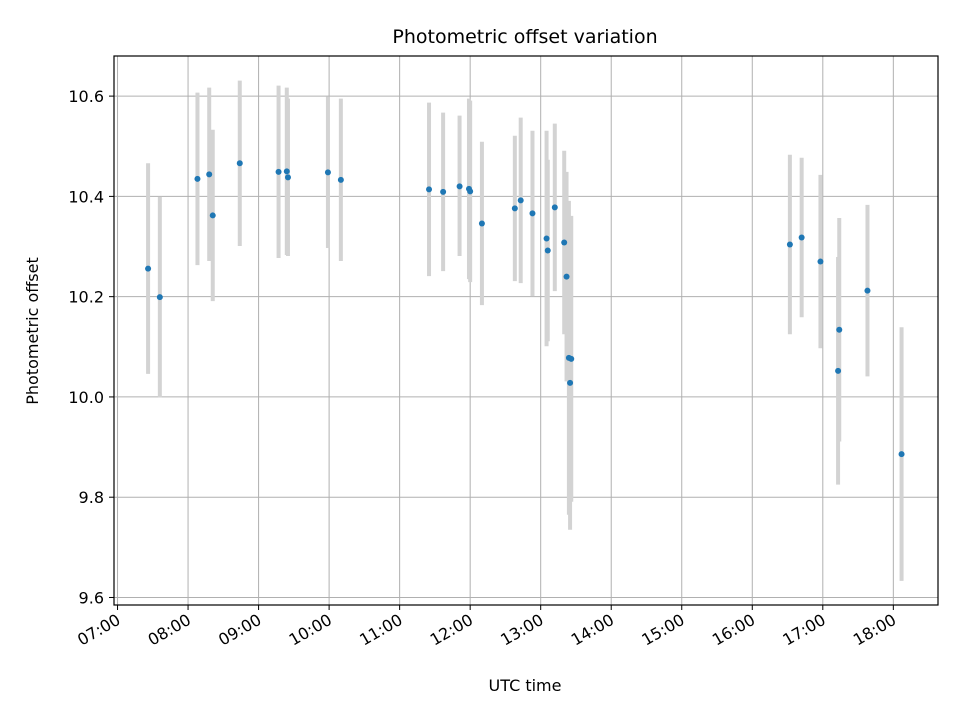  I want to click on y-axis-label: Photometric offset, so click(32, 331).